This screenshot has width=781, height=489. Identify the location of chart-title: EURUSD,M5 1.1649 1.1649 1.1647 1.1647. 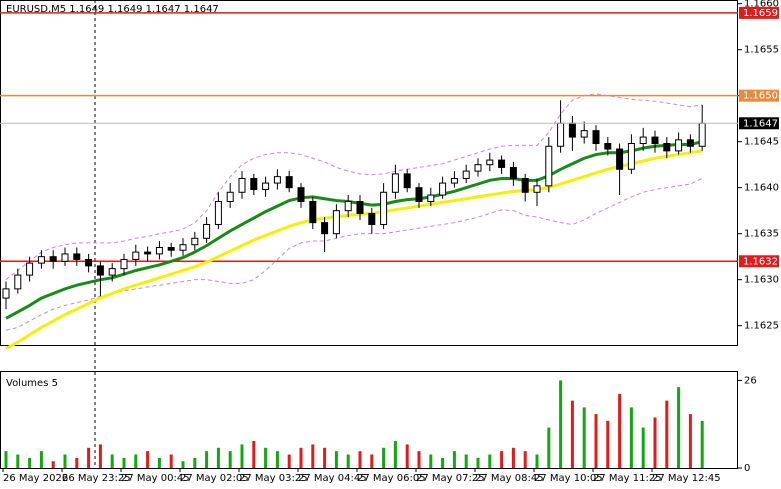
(112, 9).